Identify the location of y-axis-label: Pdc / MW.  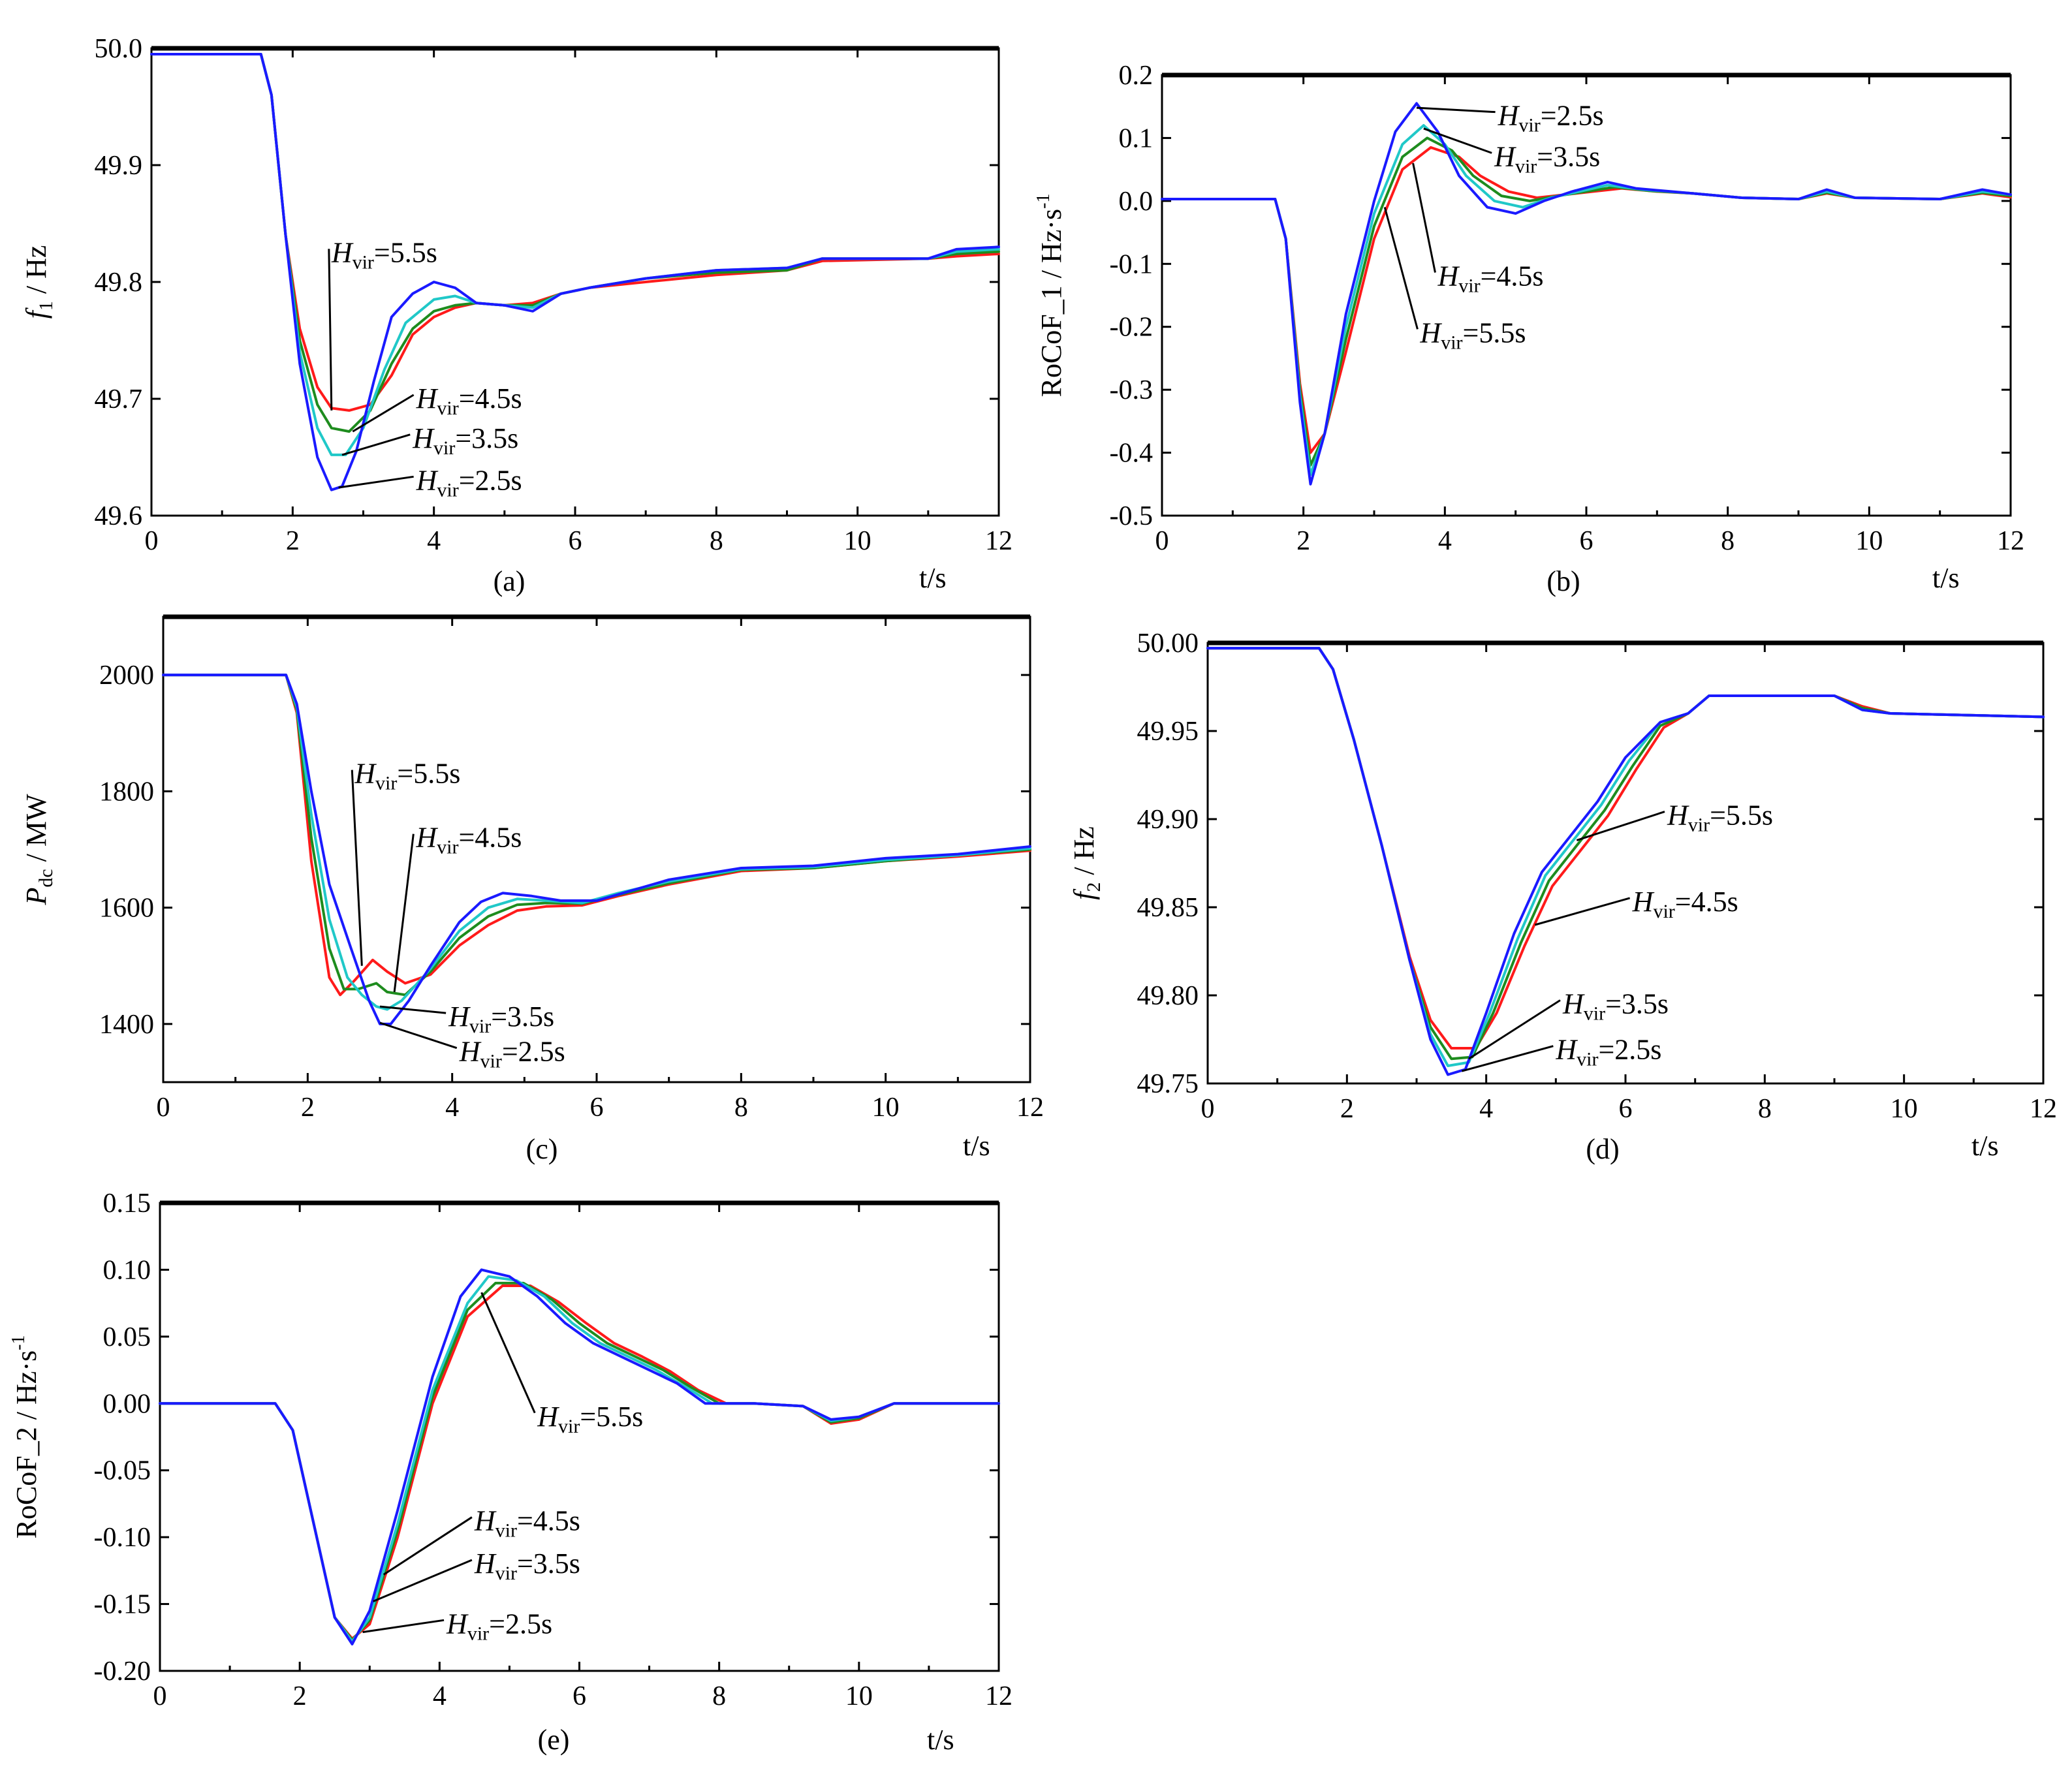
(38, 850).